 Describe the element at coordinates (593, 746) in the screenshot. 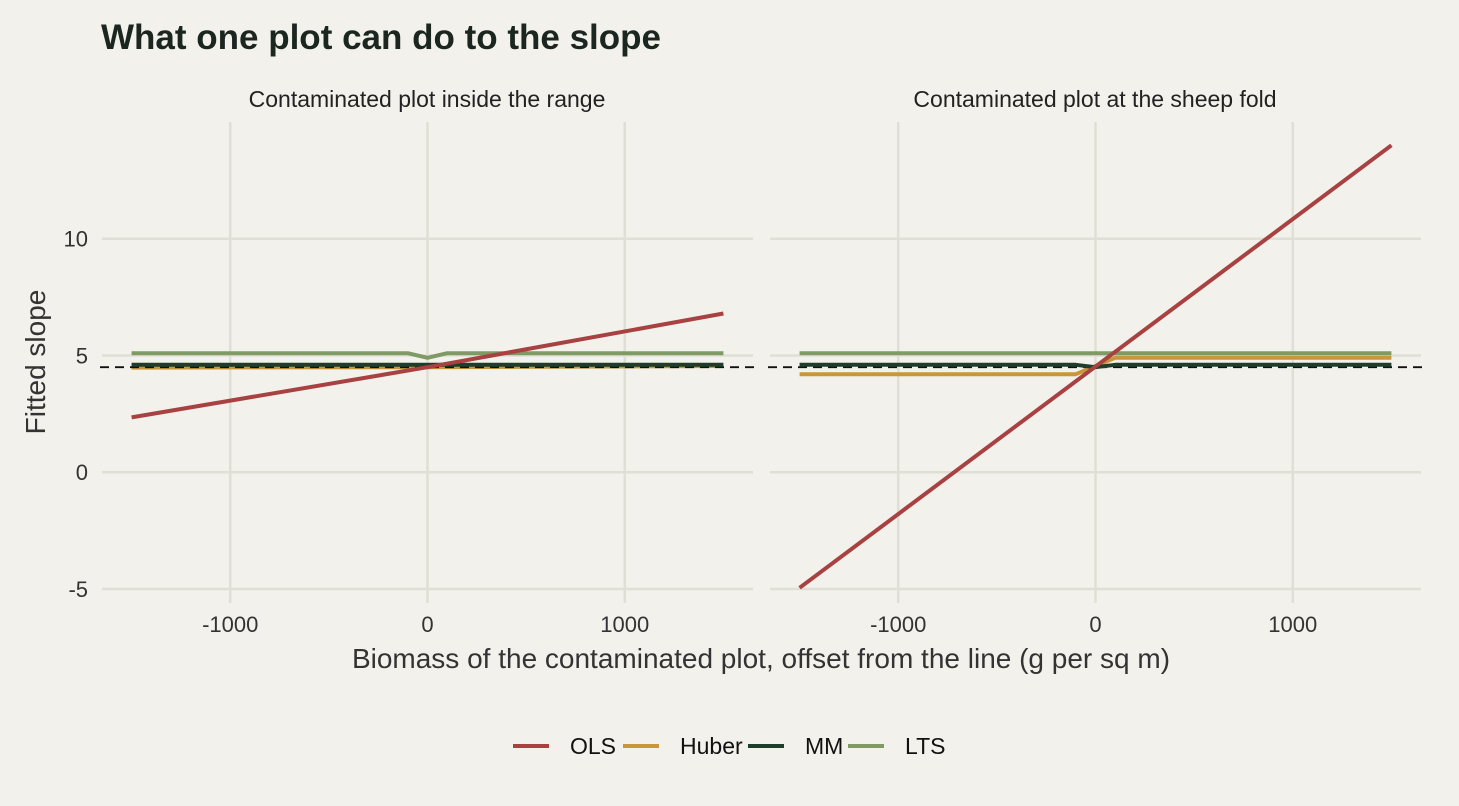

I see `legend-label: OLS` at that location.